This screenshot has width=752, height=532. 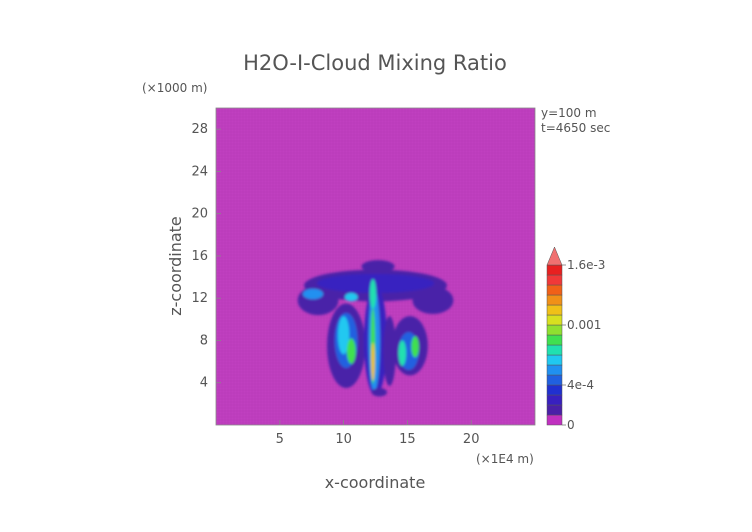 I want to click on colorbar-extend-arrow, so click(x=554, y=256).